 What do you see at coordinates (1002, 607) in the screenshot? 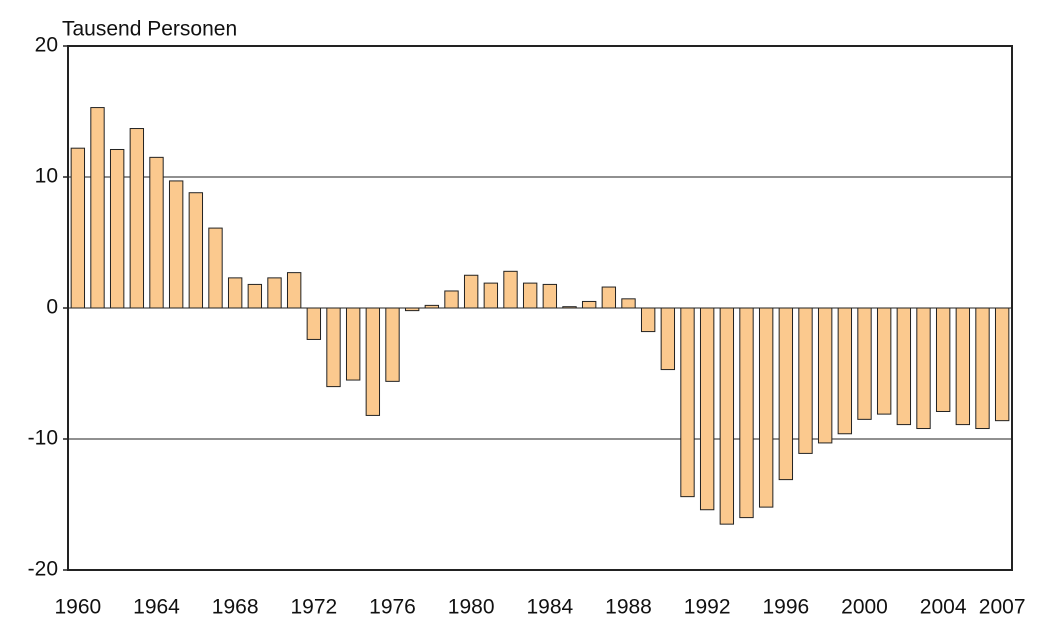
I see `x-tick-label: 2007` at bounding box center [1002, 607].